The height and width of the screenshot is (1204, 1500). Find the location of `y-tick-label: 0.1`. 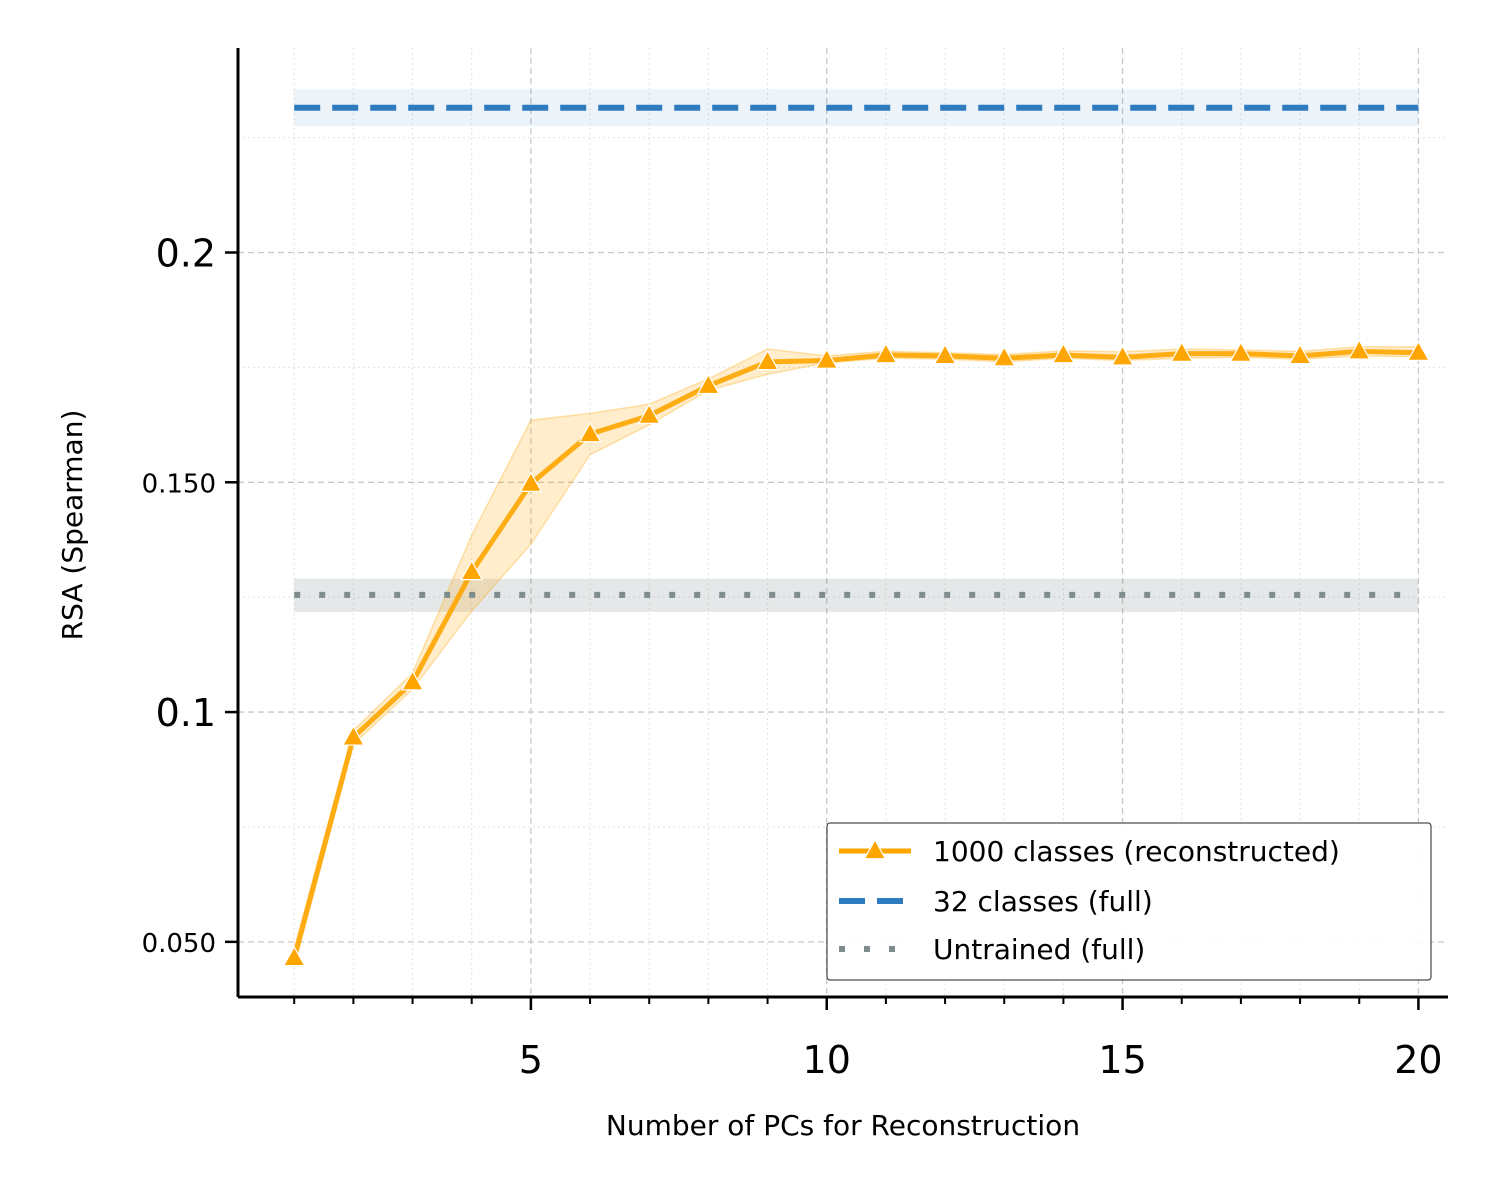

y-tick-label: 0.1 is located at coordinates (186, 713).